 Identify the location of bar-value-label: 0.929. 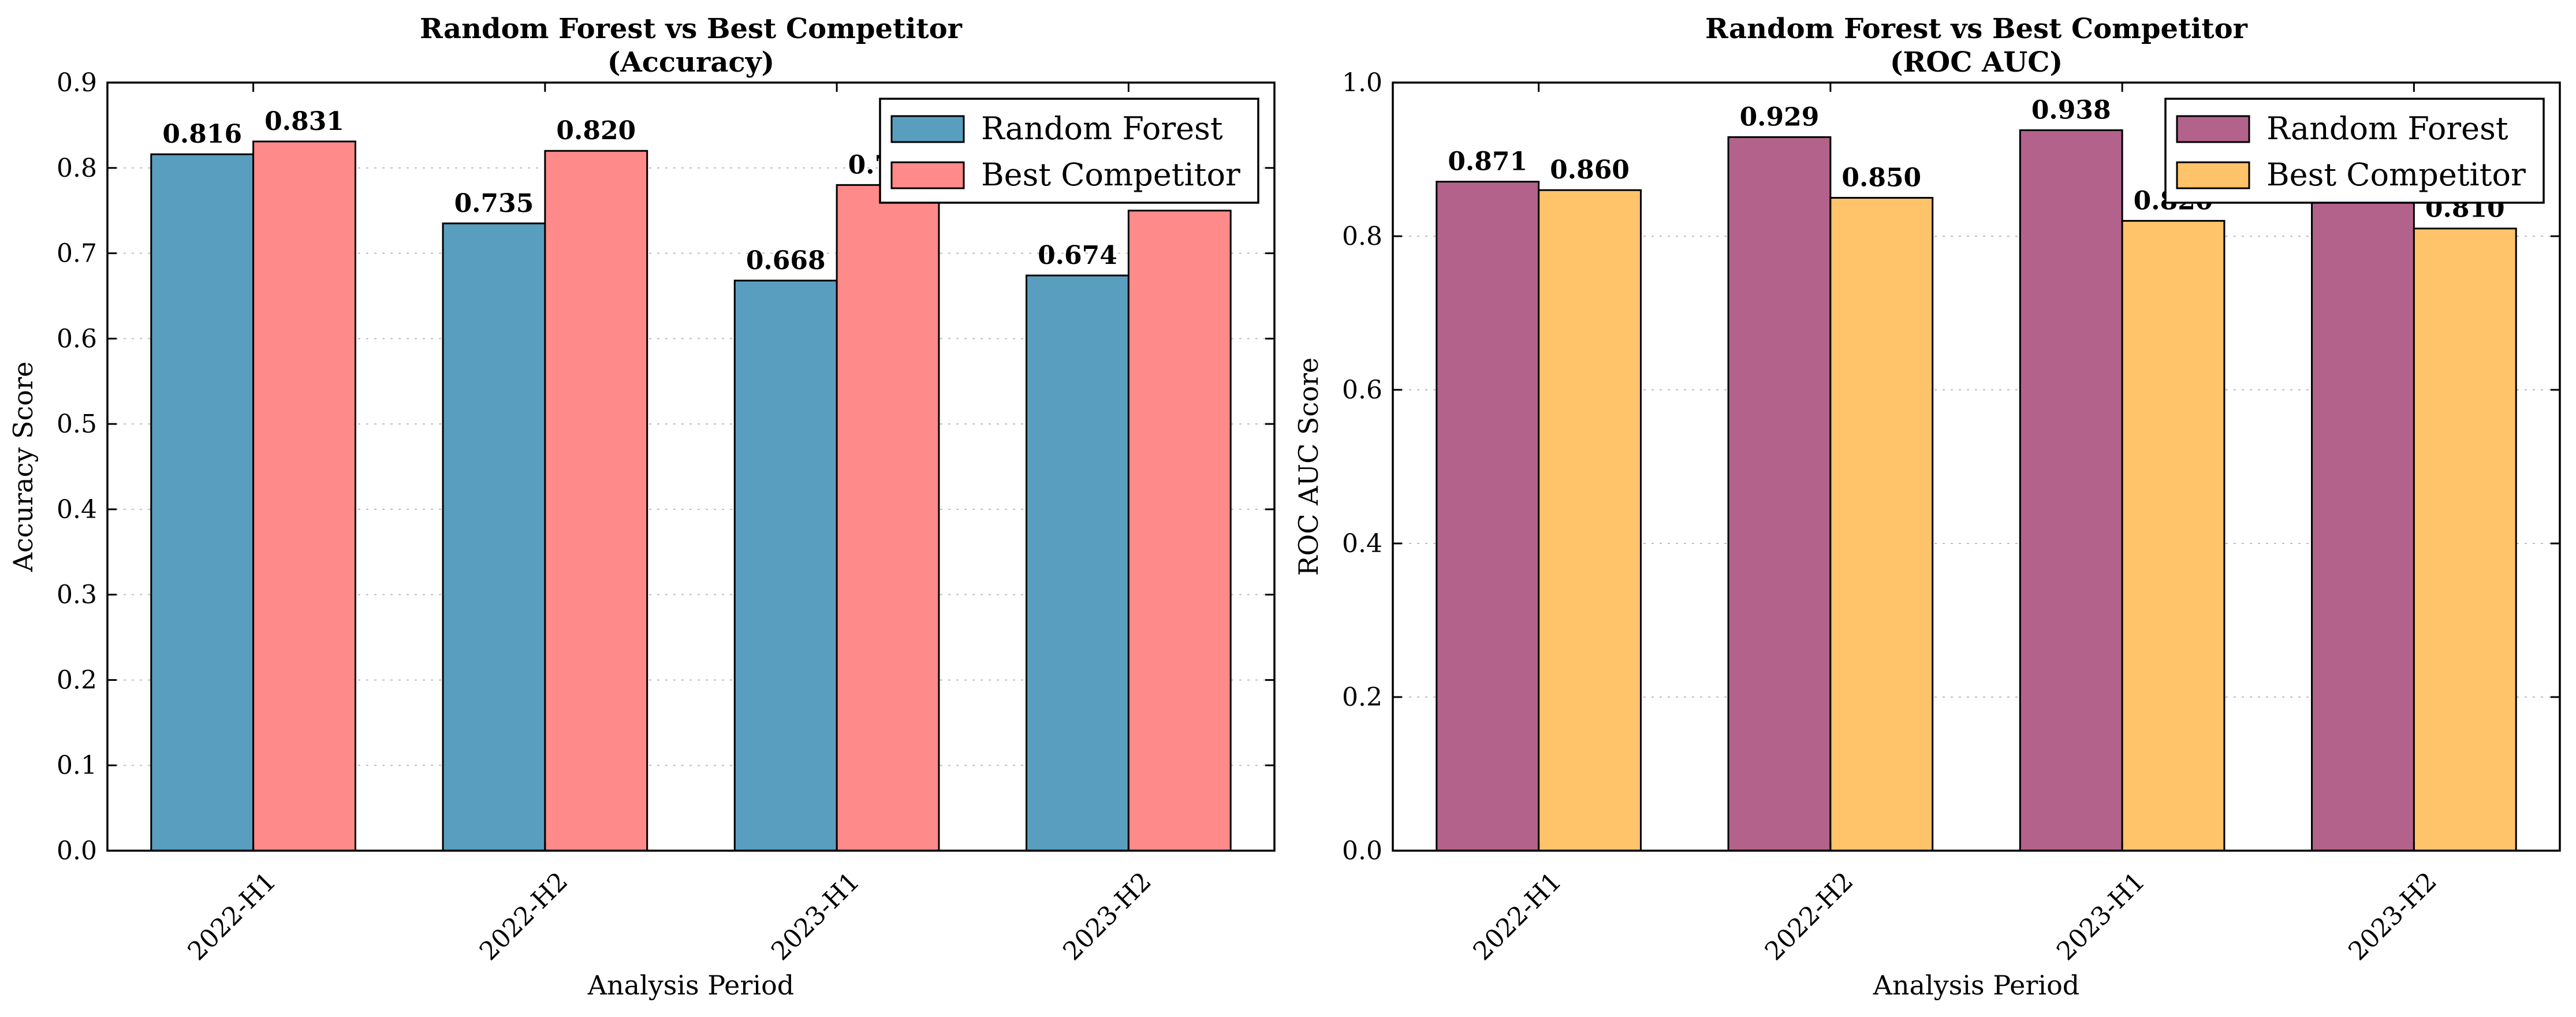
(1780, 117).